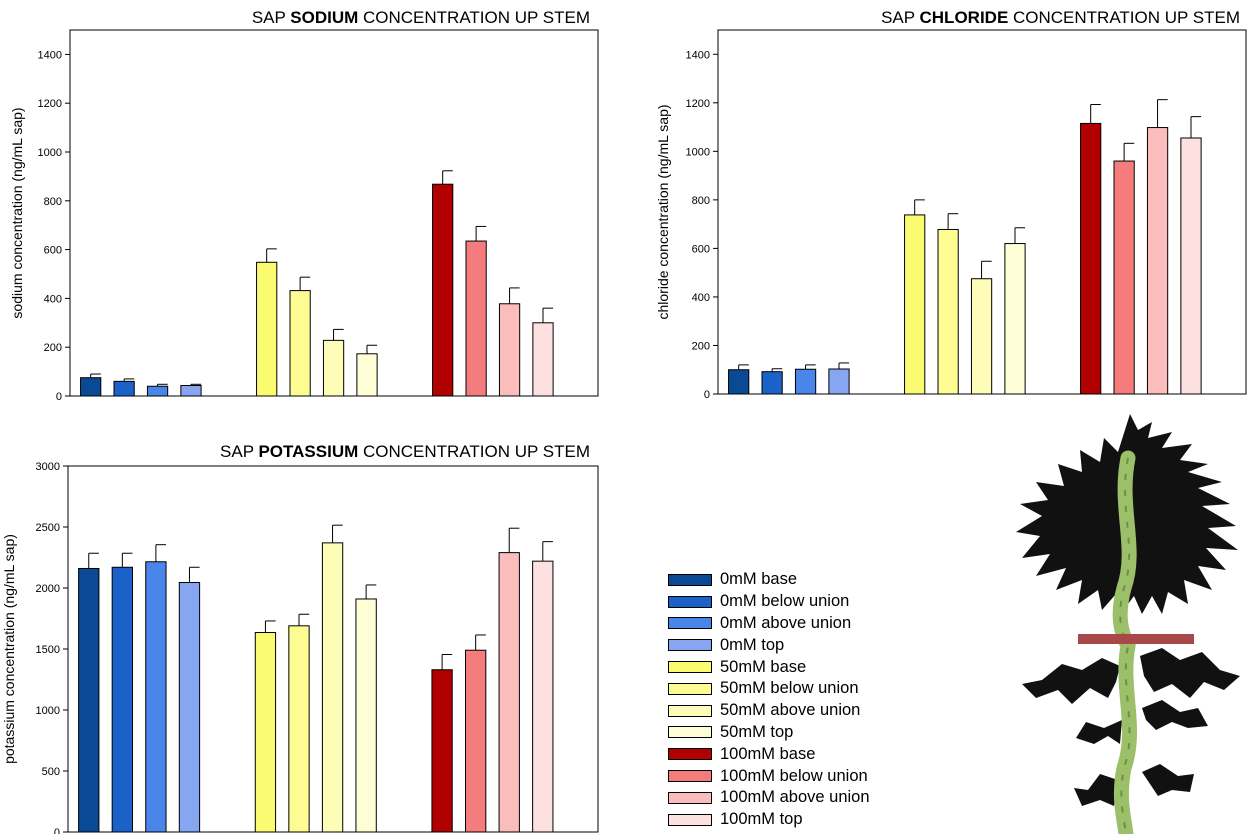 This screenshot has width=1248, height=839. I want to click on legend-item: 0mM above union, so click(769, 624).